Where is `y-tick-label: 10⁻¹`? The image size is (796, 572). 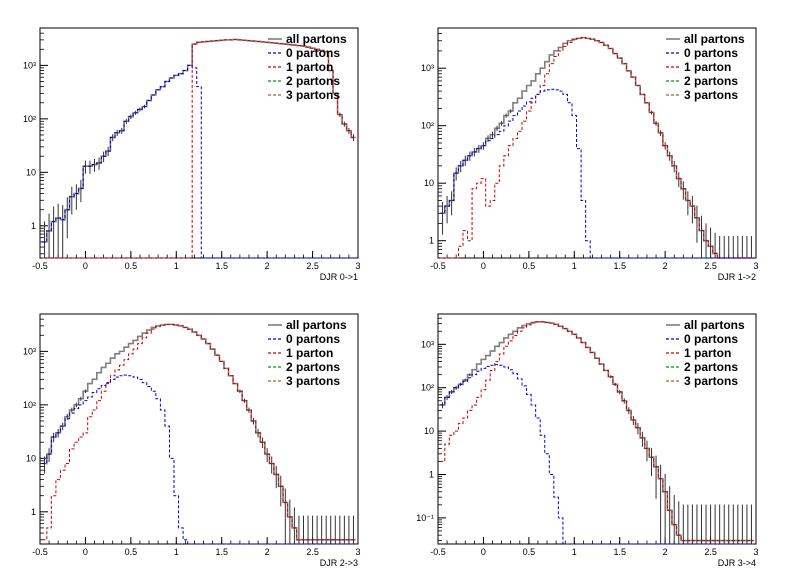 y-tick-label: 10⁻¹ is located at coordinates (425, 518).